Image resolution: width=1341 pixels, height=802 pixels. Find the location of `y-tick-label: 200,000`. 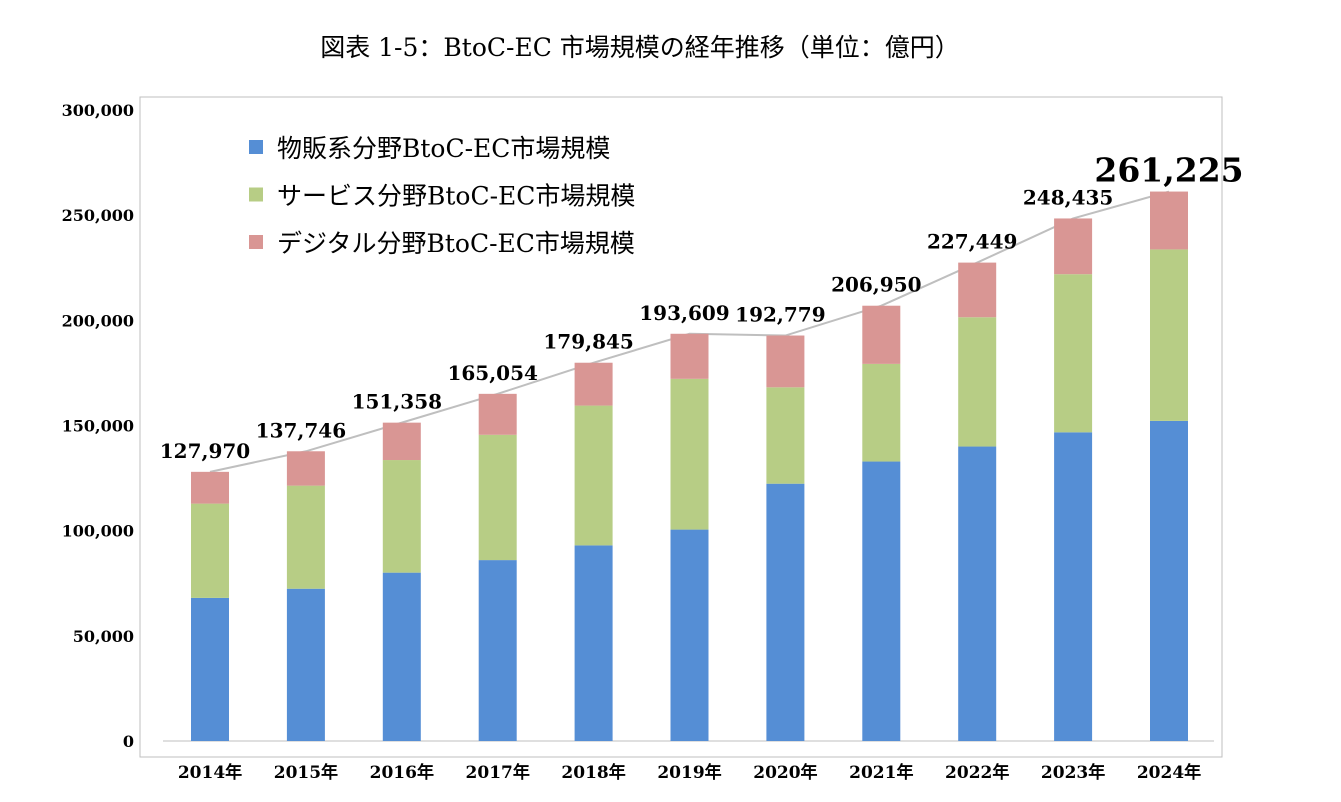

y-tick-label: 200,000 is located at coordinates (98, 320).